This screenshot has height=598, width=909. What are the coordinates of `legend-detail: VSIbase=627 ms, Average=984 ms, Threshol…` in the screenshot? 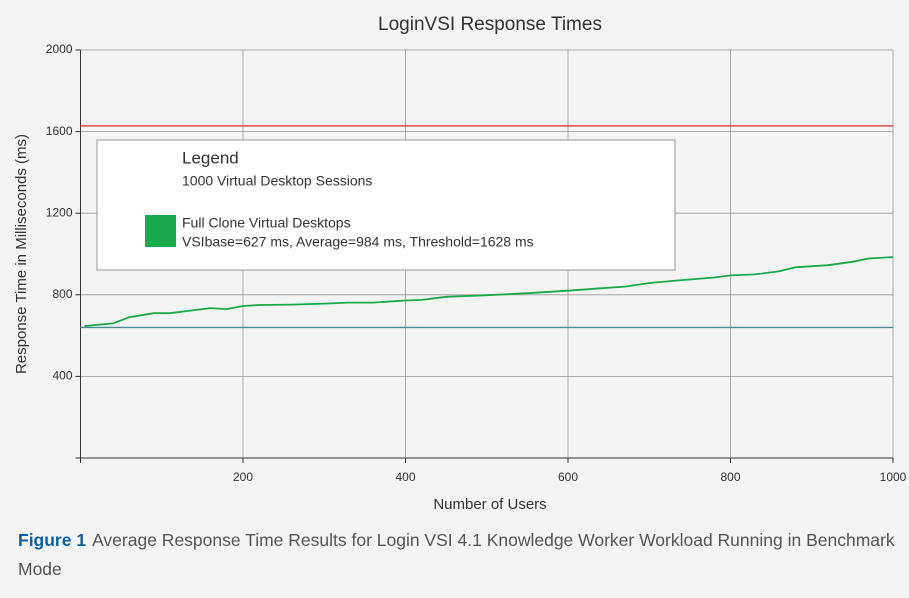 It's located at (358, 242).